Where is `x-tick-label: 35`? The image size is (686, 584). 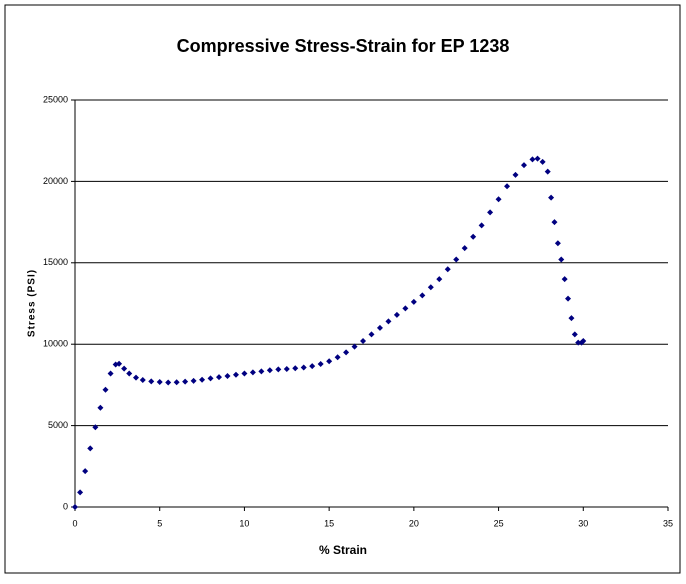
x-tick-label: 35 is located at coordinates (668, 523).